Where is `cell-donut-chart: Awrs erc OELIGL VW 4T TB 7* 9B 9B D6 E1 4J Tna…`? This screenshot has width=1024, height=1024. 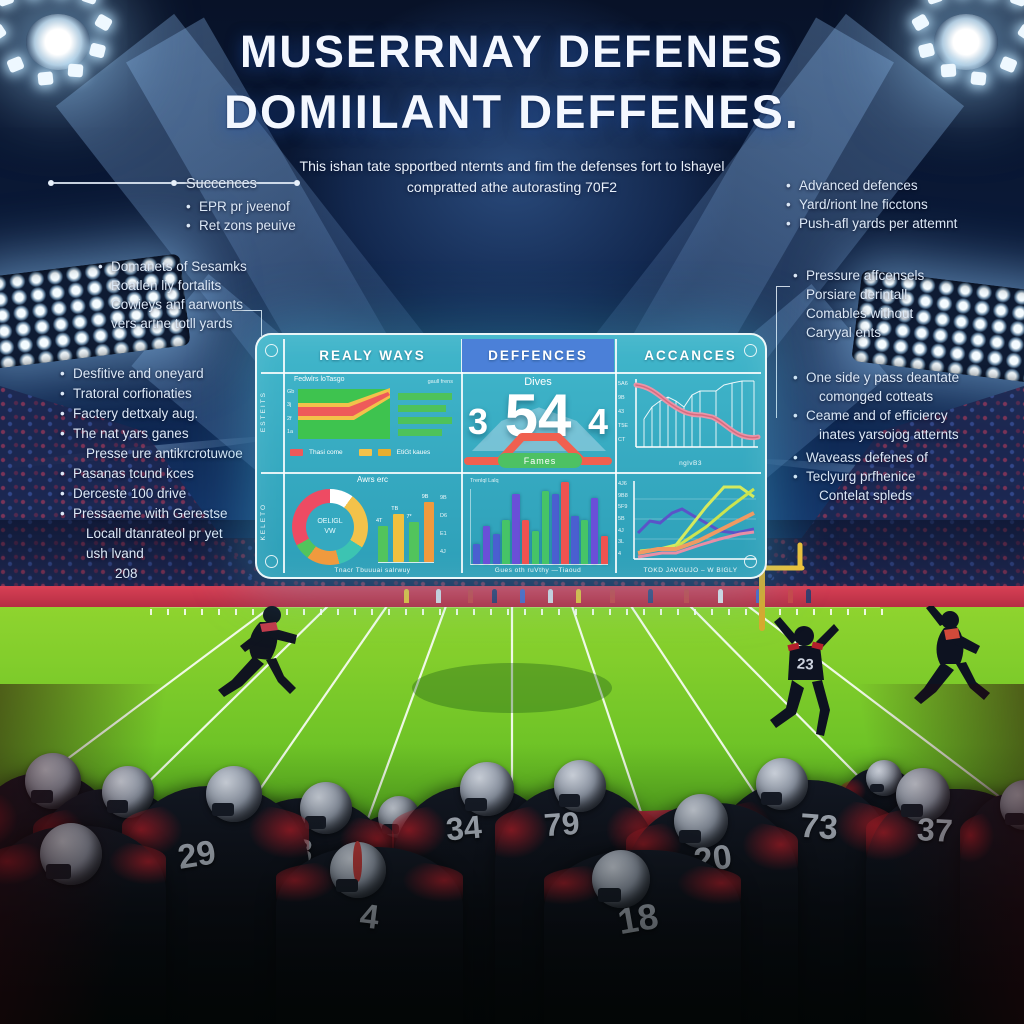
cell-donut-chart: Awrs erc OELIGL VW 4T TB 7* 9B 9B D6 E1 4J Tna… is located at coordinates (372, 526).